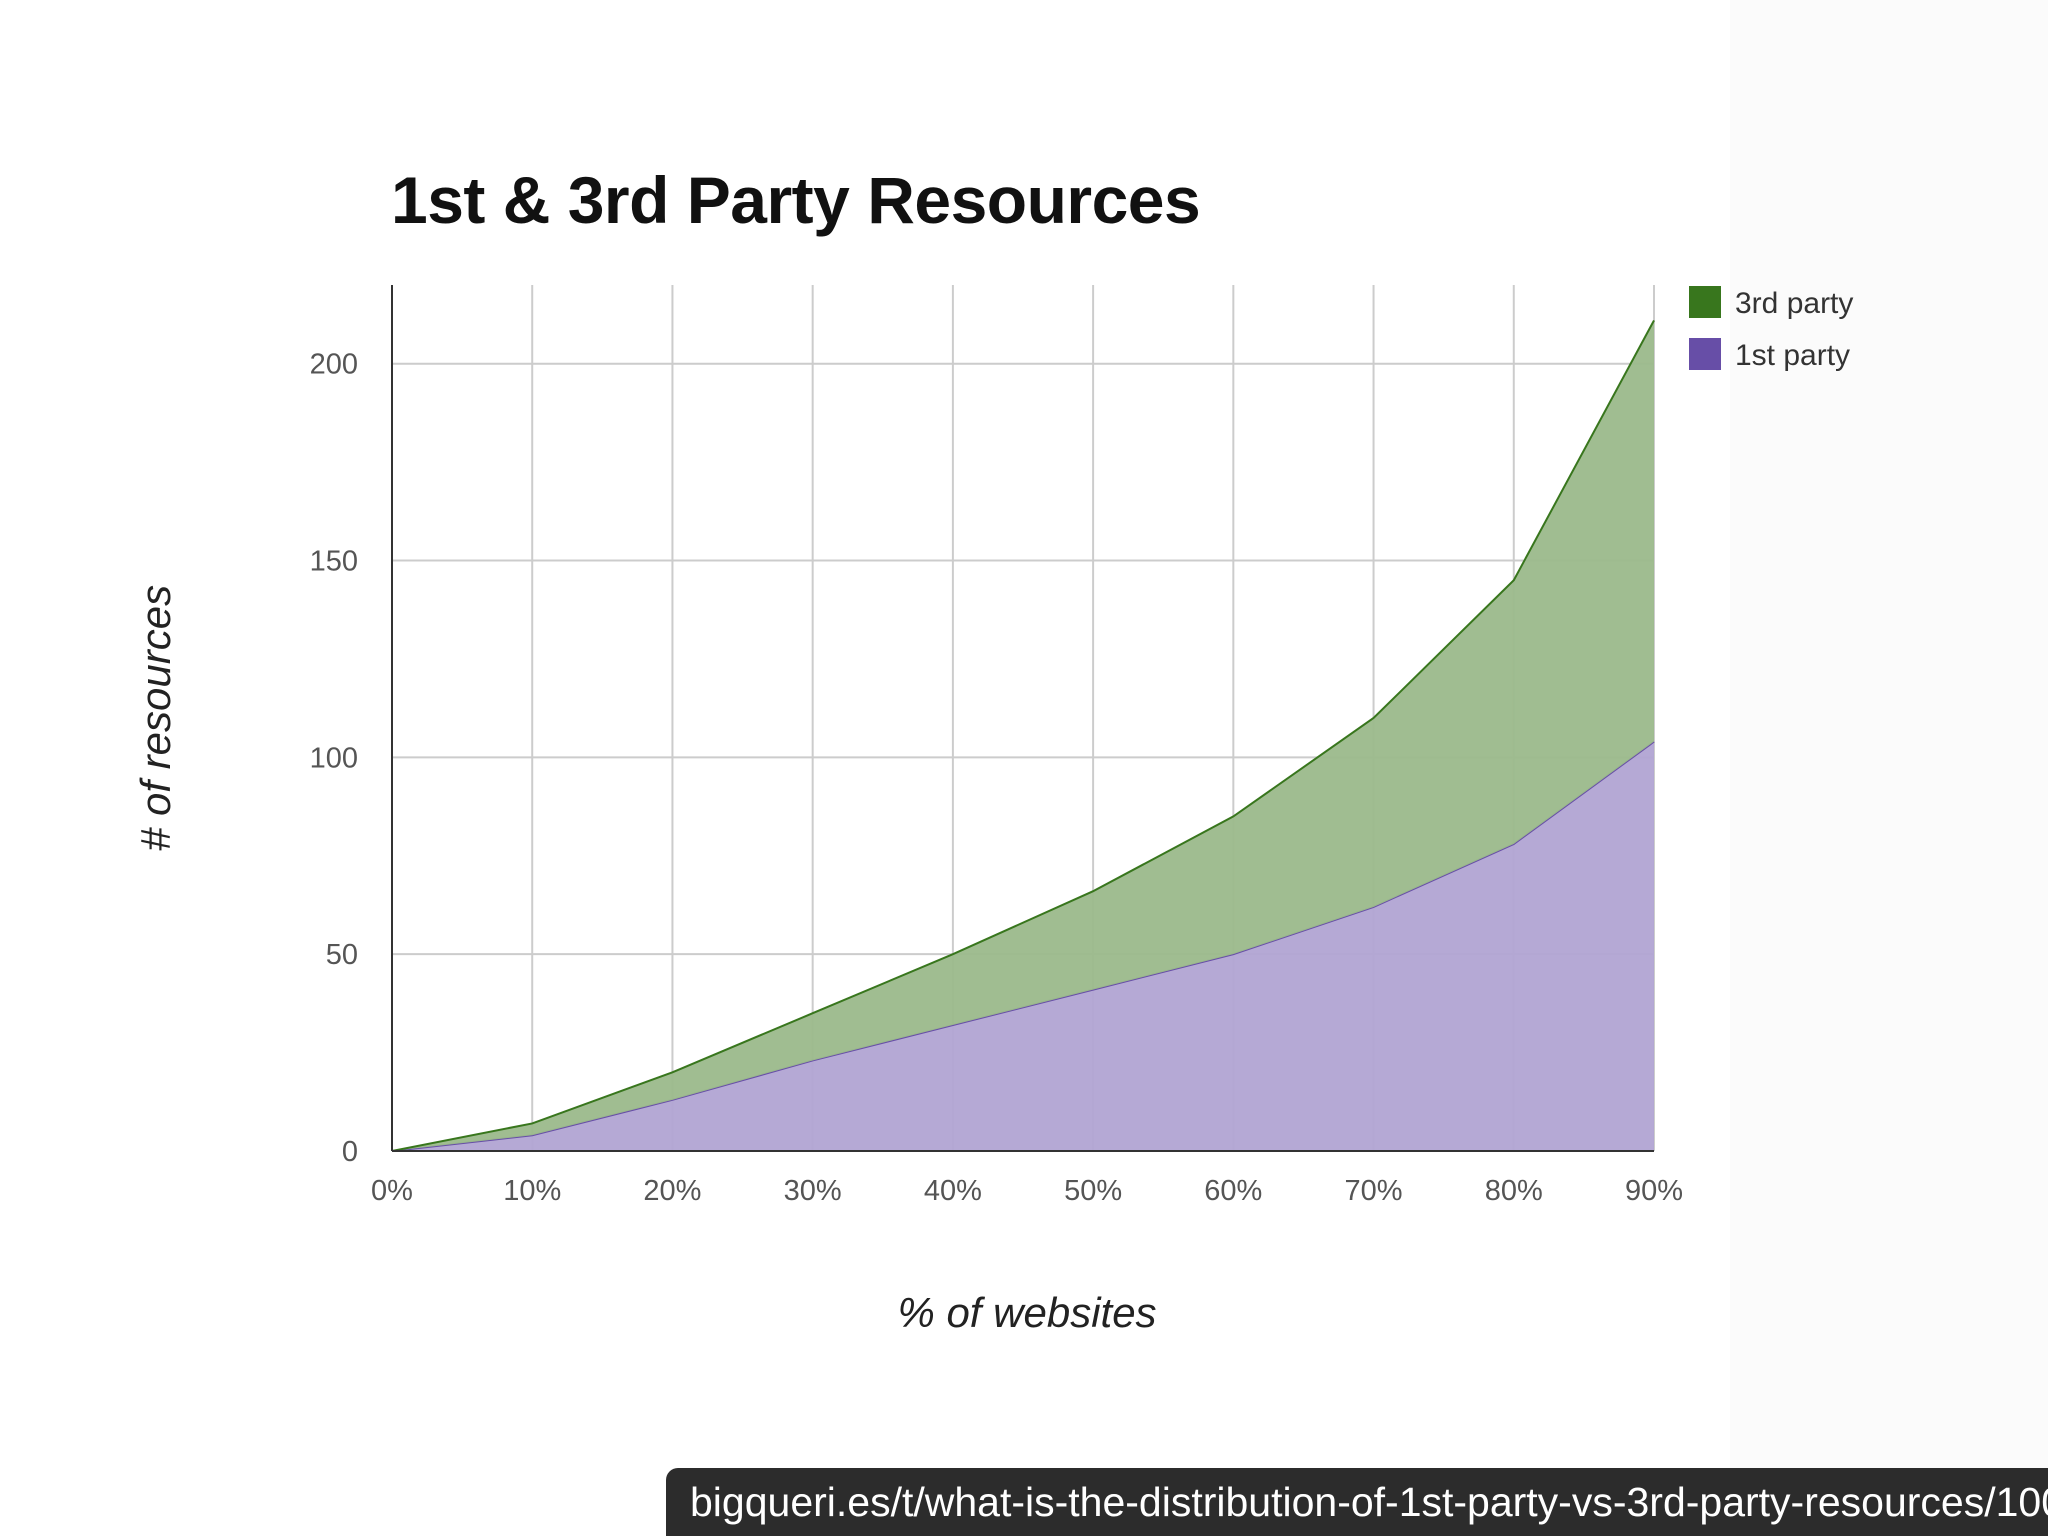 The width and height of the screenshot is (2048, 1536). I want to click on x-tick-label: 20%, so click(672, 1191).